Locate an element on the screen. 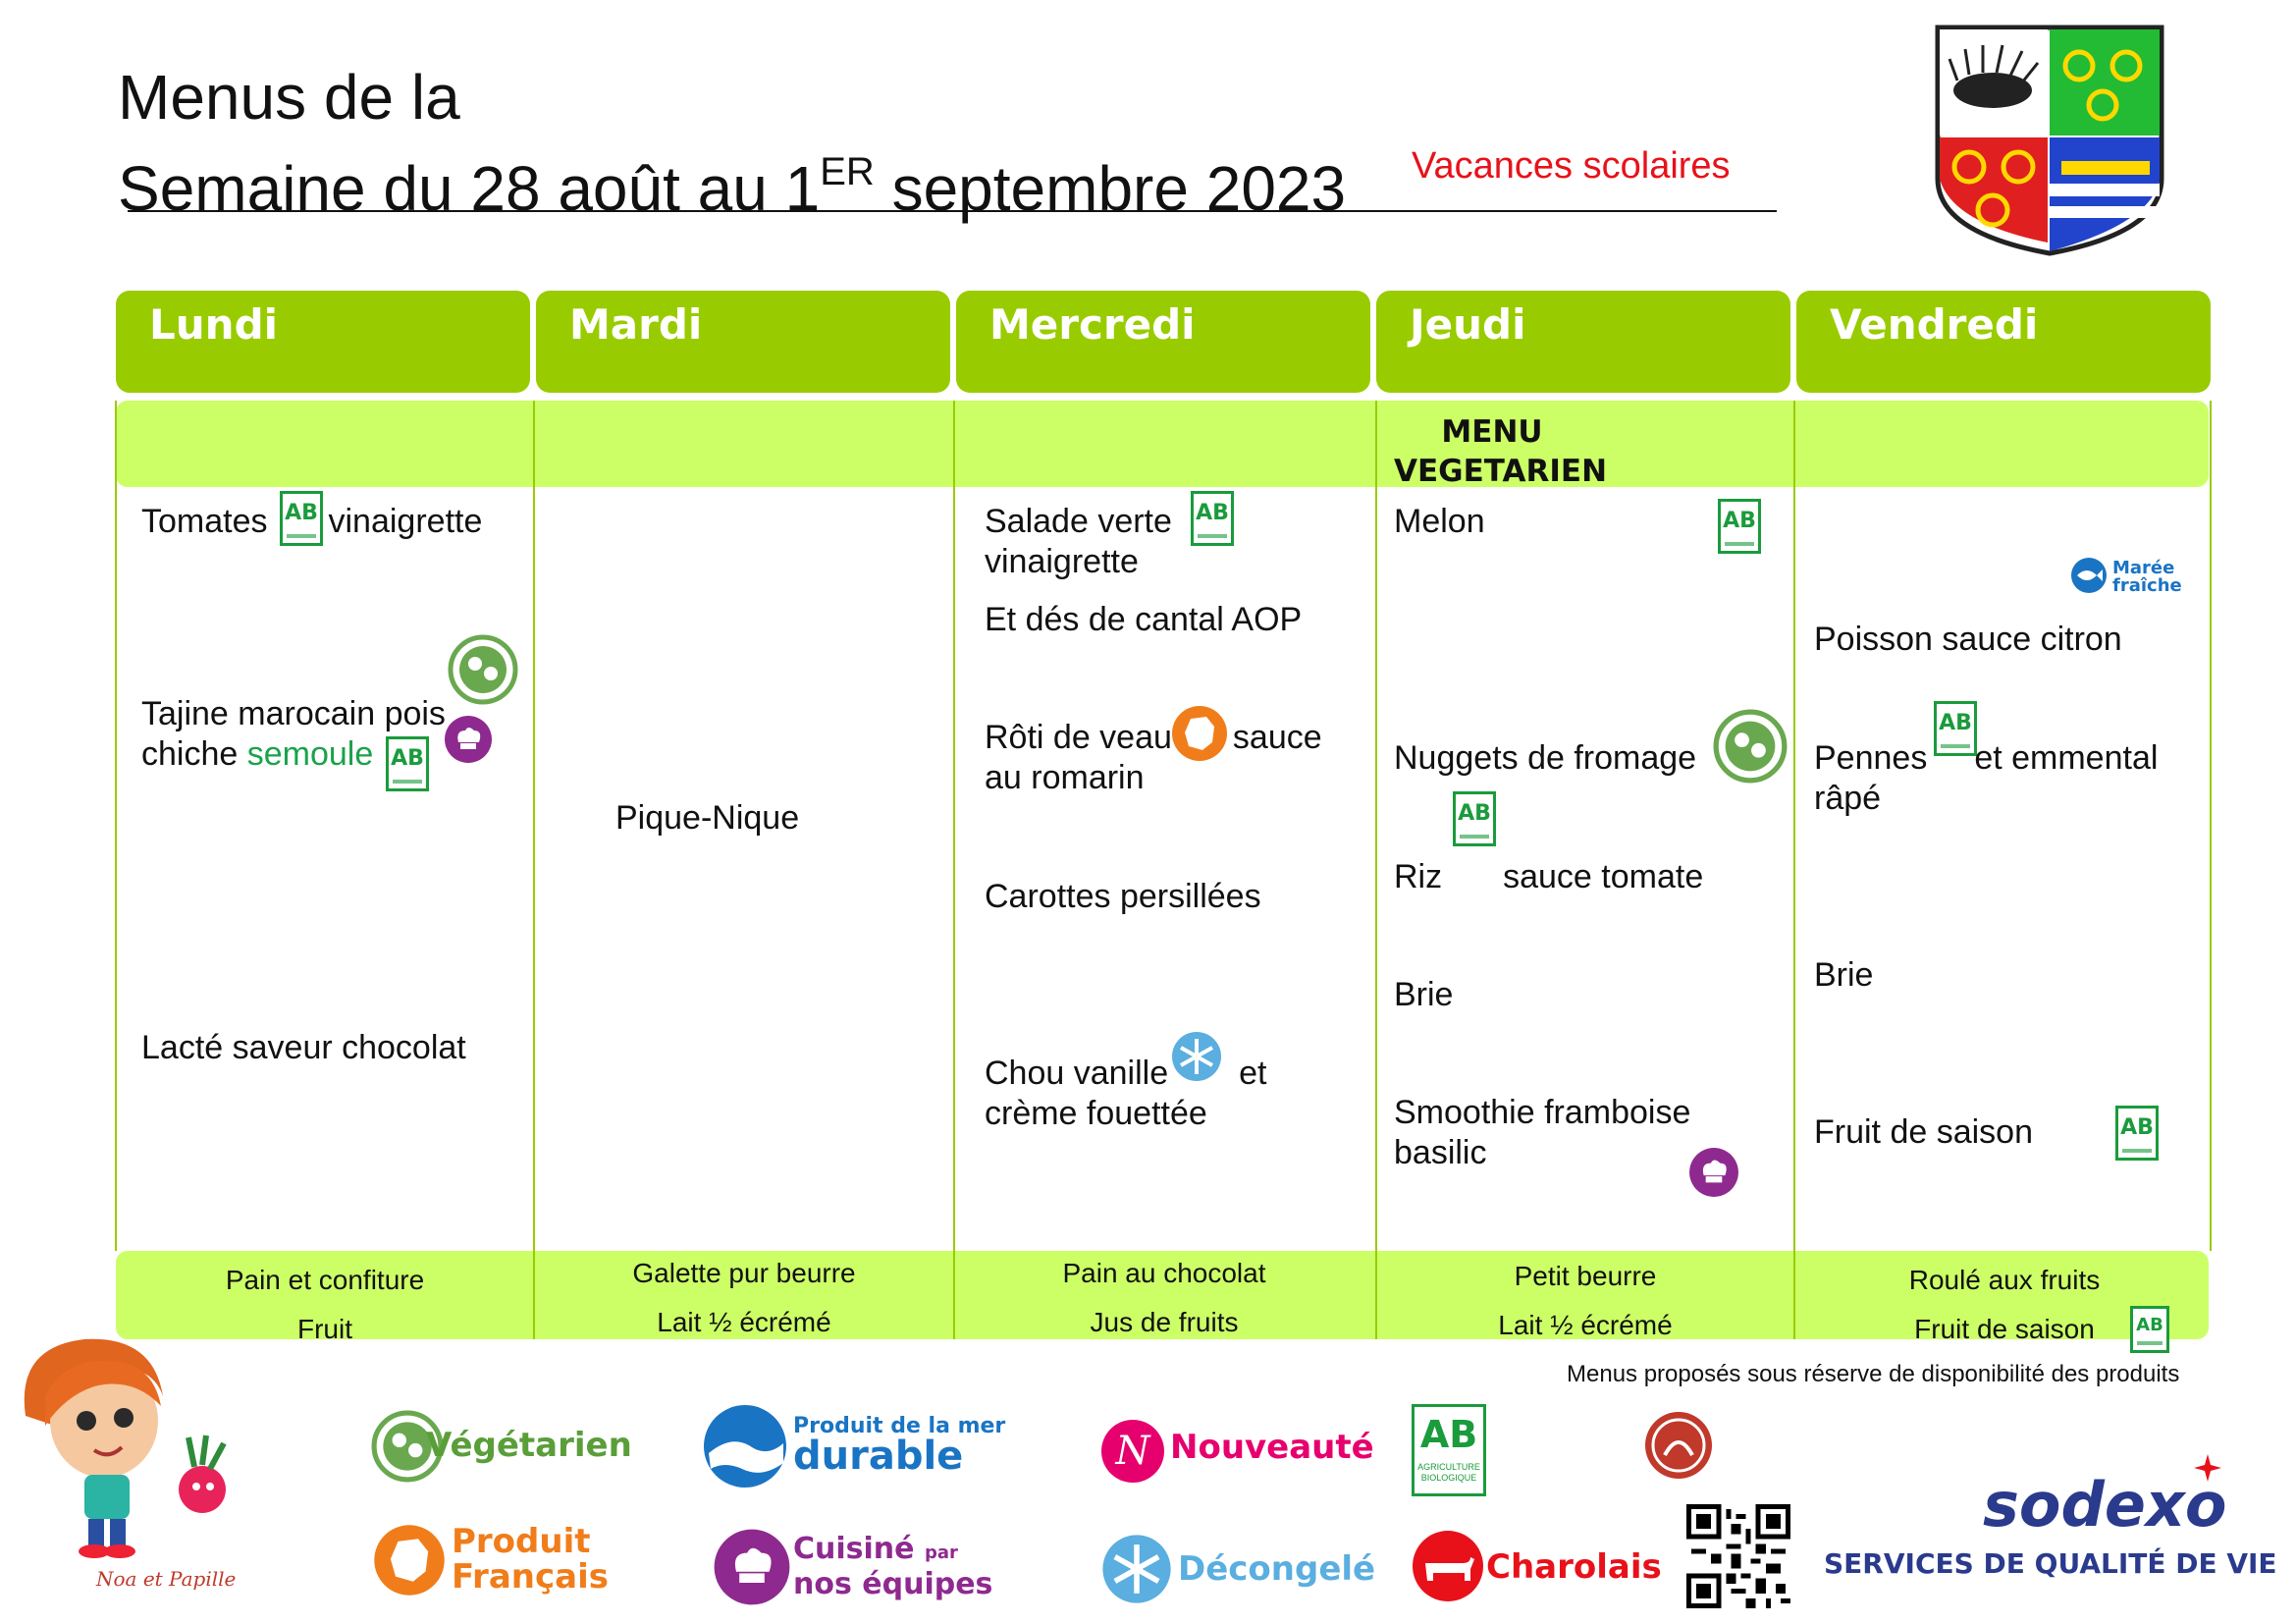 This screenshot has width=2296, height=1624. sustainable-seafood-icon is located at coordinates (745, 1446).